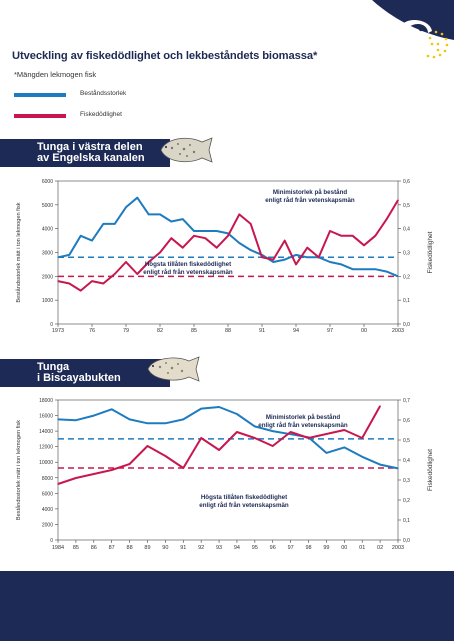  What do you see at coordinates (310, 192) in the screenshot?
I see `annotation-min-stock: Minimistorlek på bestånd` at bounding box center [310, 192].